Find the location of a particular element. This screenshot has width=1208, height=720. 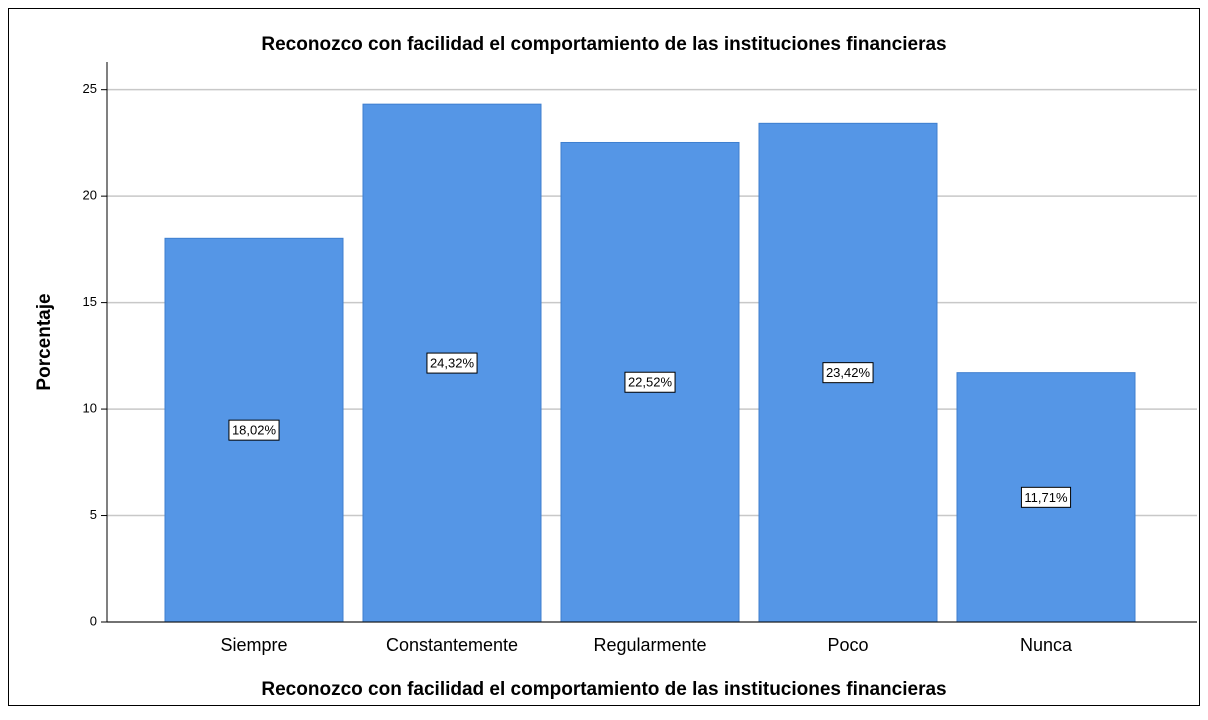

value-label: 22,52% is located at coordinates (650, 382).